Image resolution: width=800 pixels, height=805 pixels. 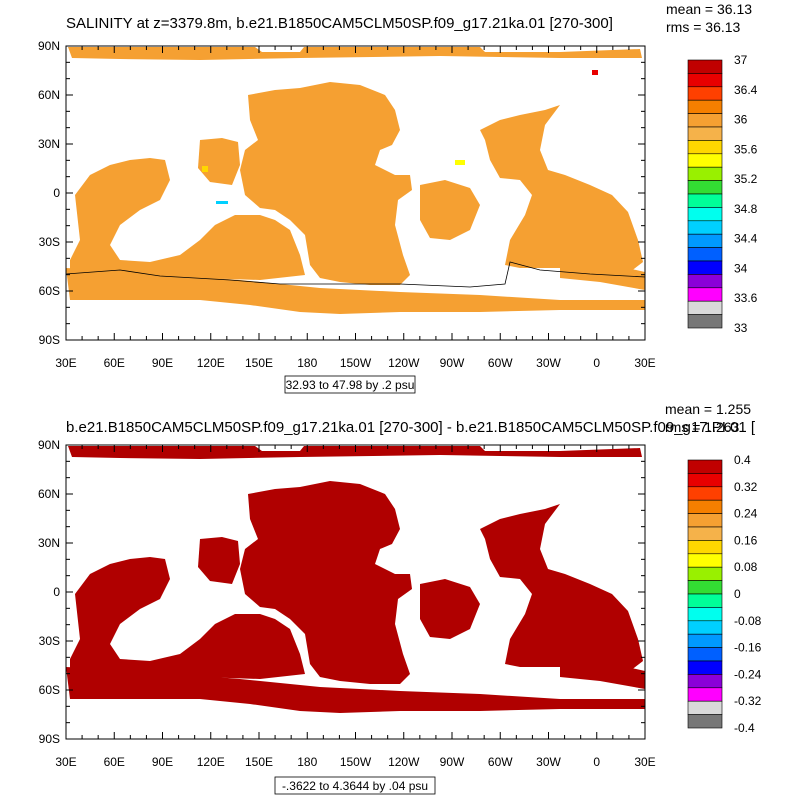 I want to click on panel-2-mean: mean = 1.255, so click(x=708, y=409).